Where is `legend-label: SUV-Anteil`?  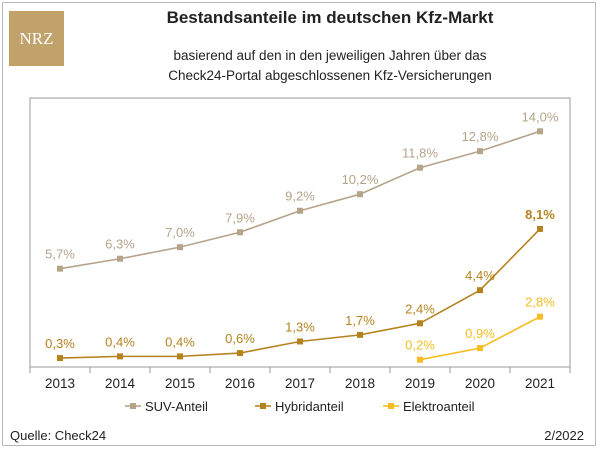 legend-label: SUV-Anteil is located at coordinates (176, 406).